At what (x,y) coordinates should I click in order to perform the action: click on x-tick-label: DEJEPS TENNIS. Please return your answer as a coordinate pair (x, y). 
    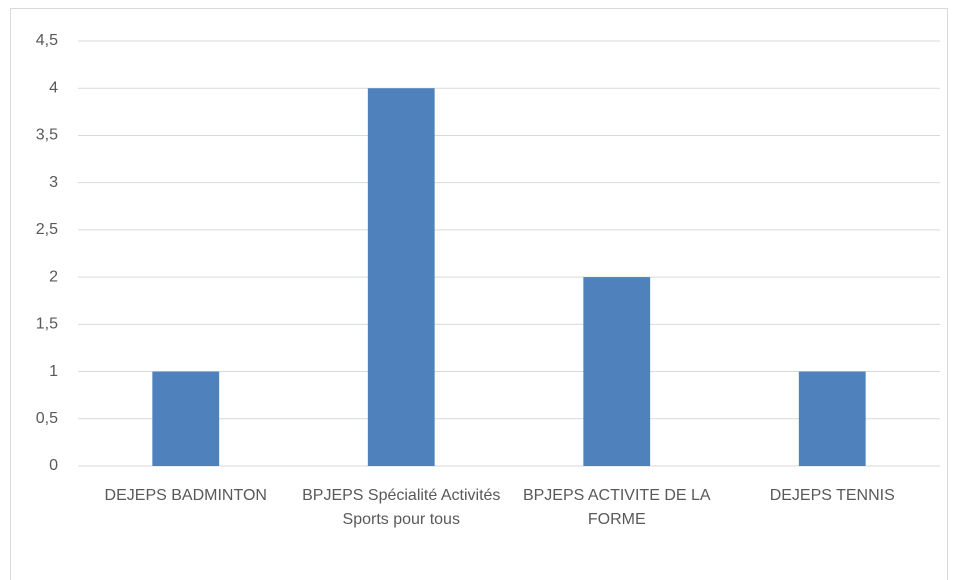
    Looking at the image, I should click on (832, 495).